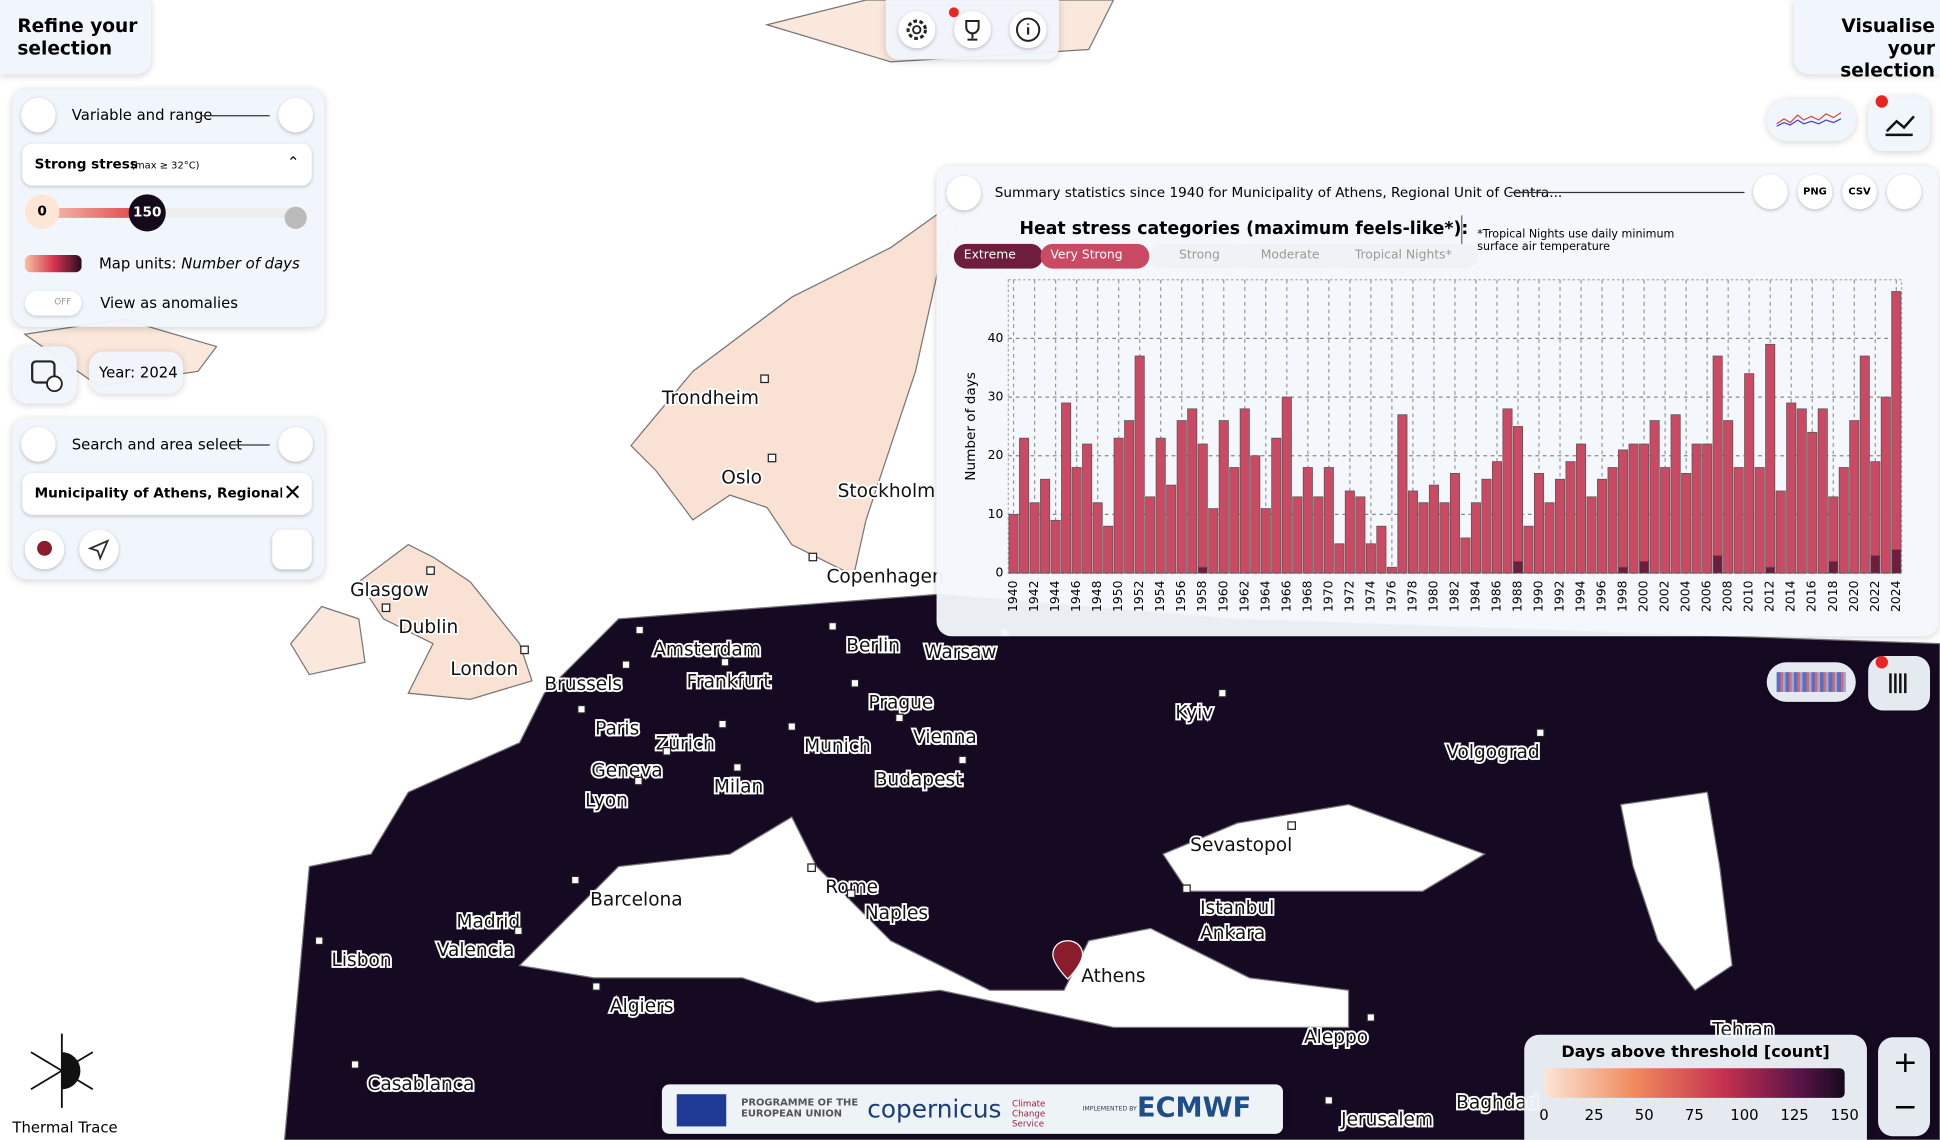  Describe the element at coordinates (65, 1082) in the screenshot. I see `brand: Thermal Trace` at that location.